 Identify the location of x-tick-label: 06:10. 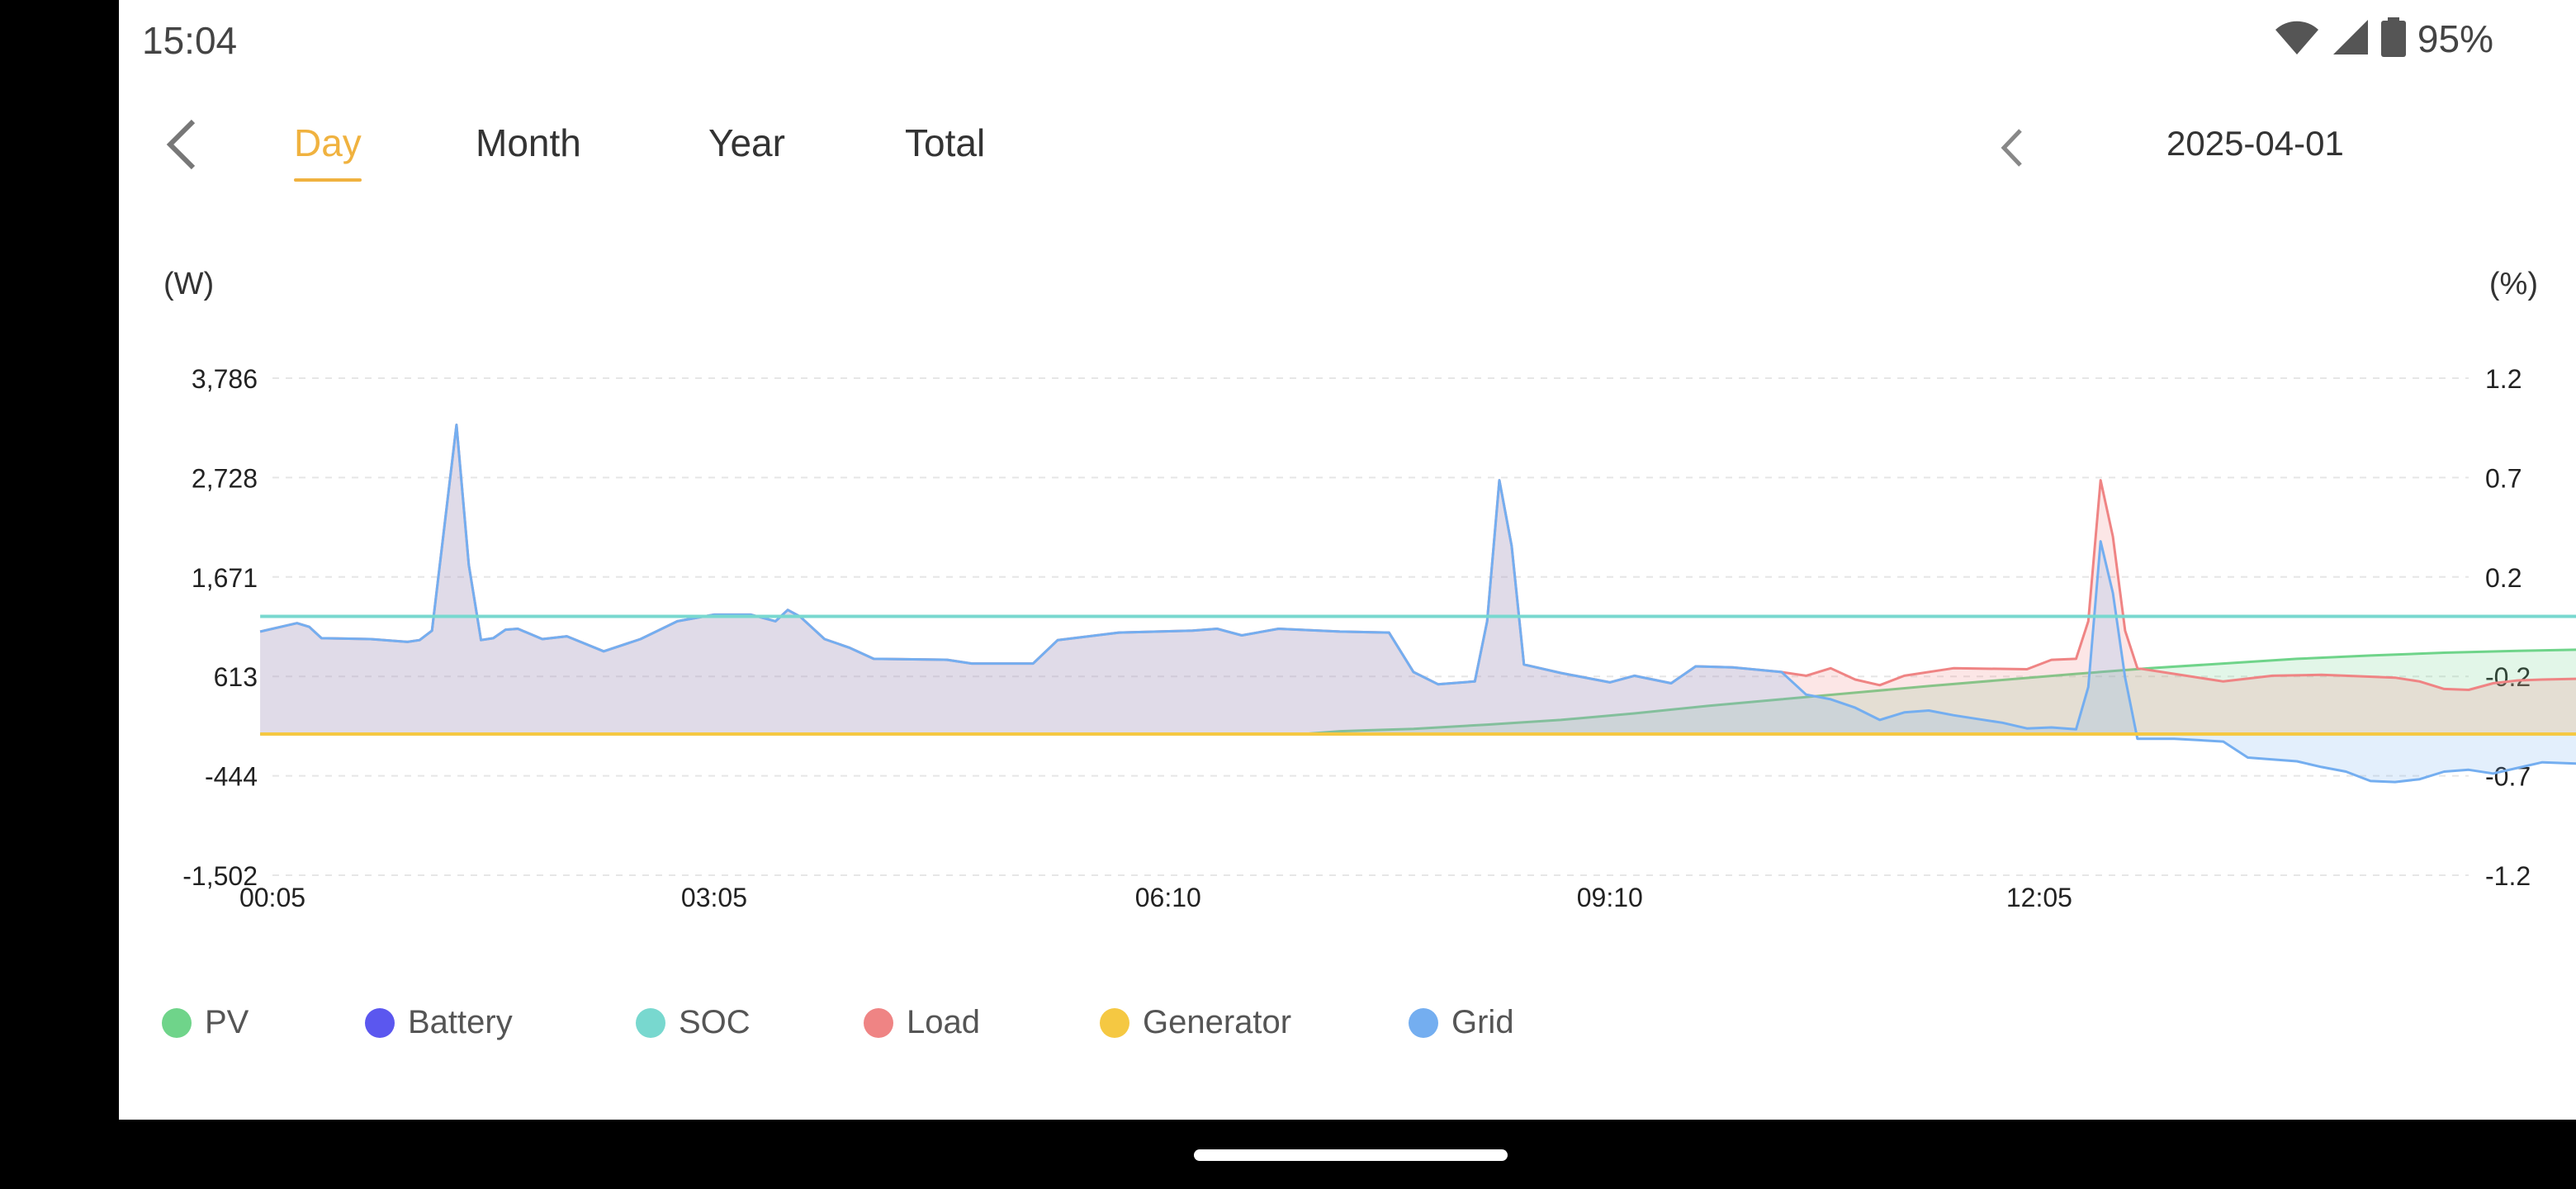
(1168, 897).